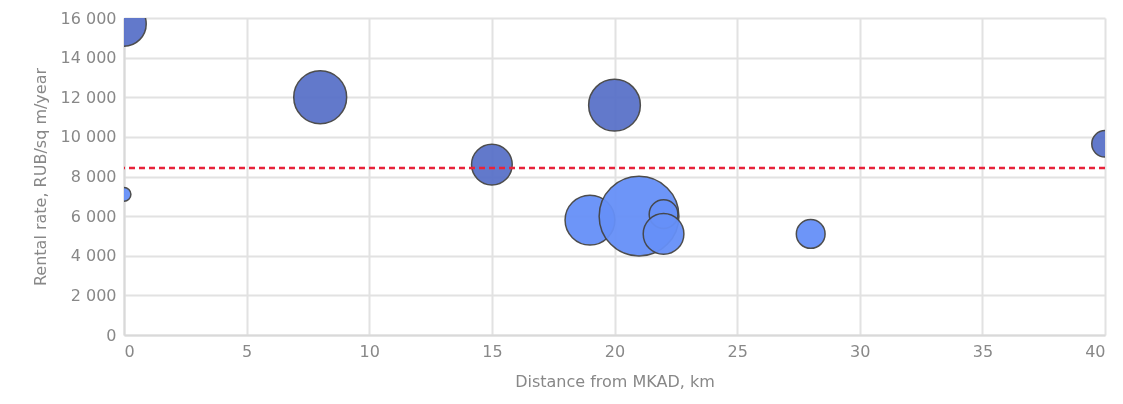 The image size is (1123, 404). Describe the element at coordinates (1095, 351) in the screenshot. I see `x-tick-label: 40` at that location.